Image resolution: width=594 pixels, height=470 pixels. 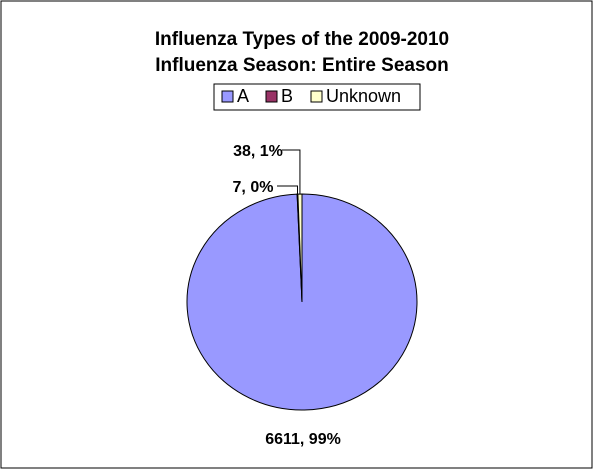 I want to click on legend-label: Unknown, so click(x=363, y=96).